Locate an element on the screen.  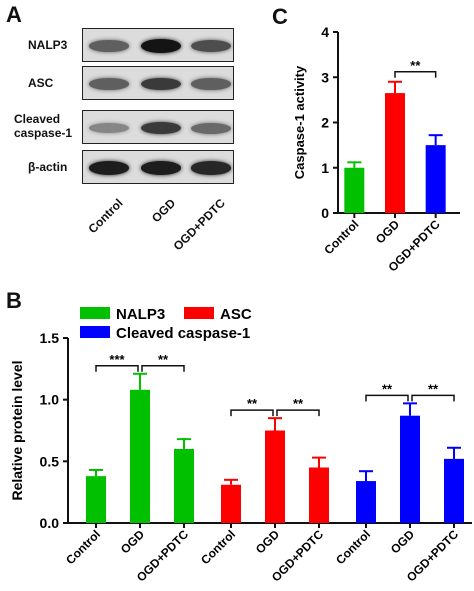
blot-row-label: NALP3 is located at coordinates (48, 45).